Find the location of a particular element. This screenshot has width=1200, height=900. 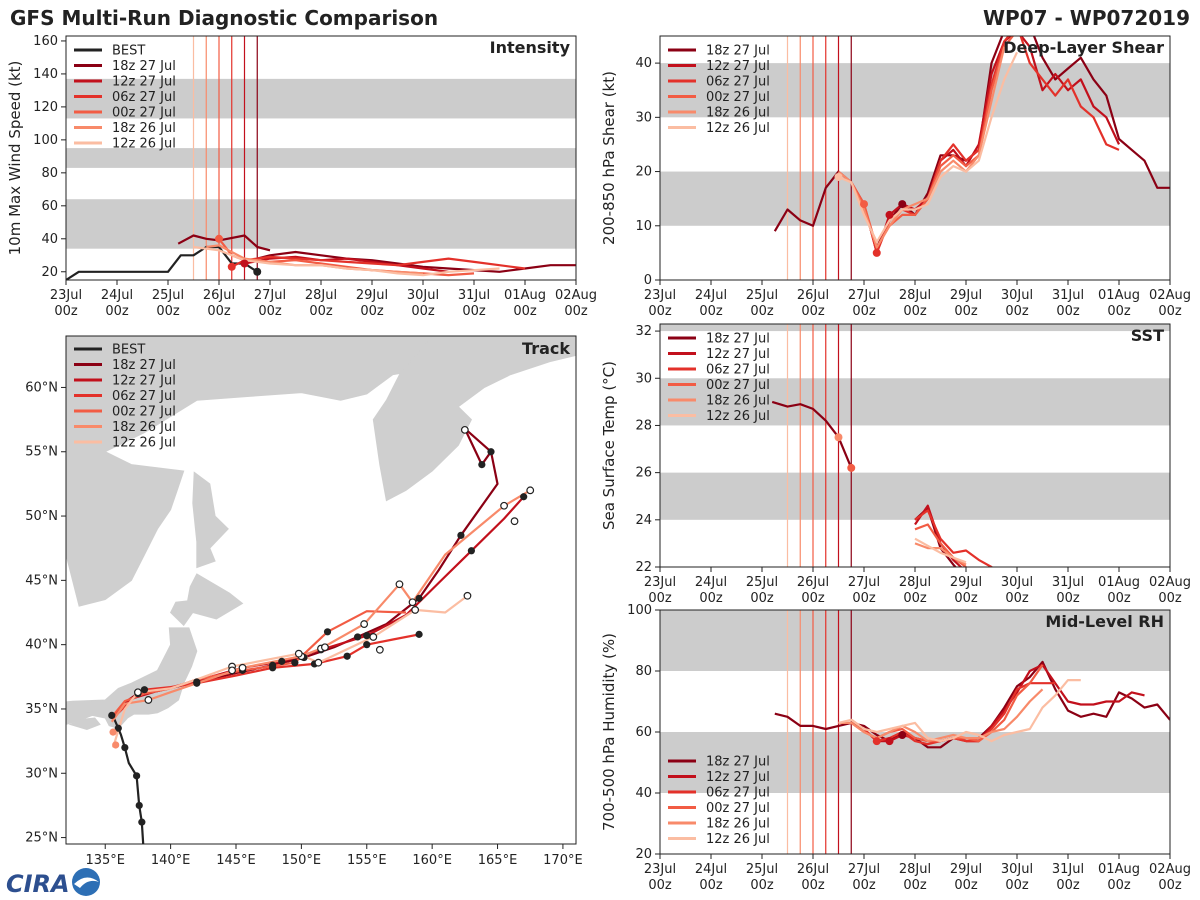

xtick-label: 170°E is located at coordinates (563, 860).